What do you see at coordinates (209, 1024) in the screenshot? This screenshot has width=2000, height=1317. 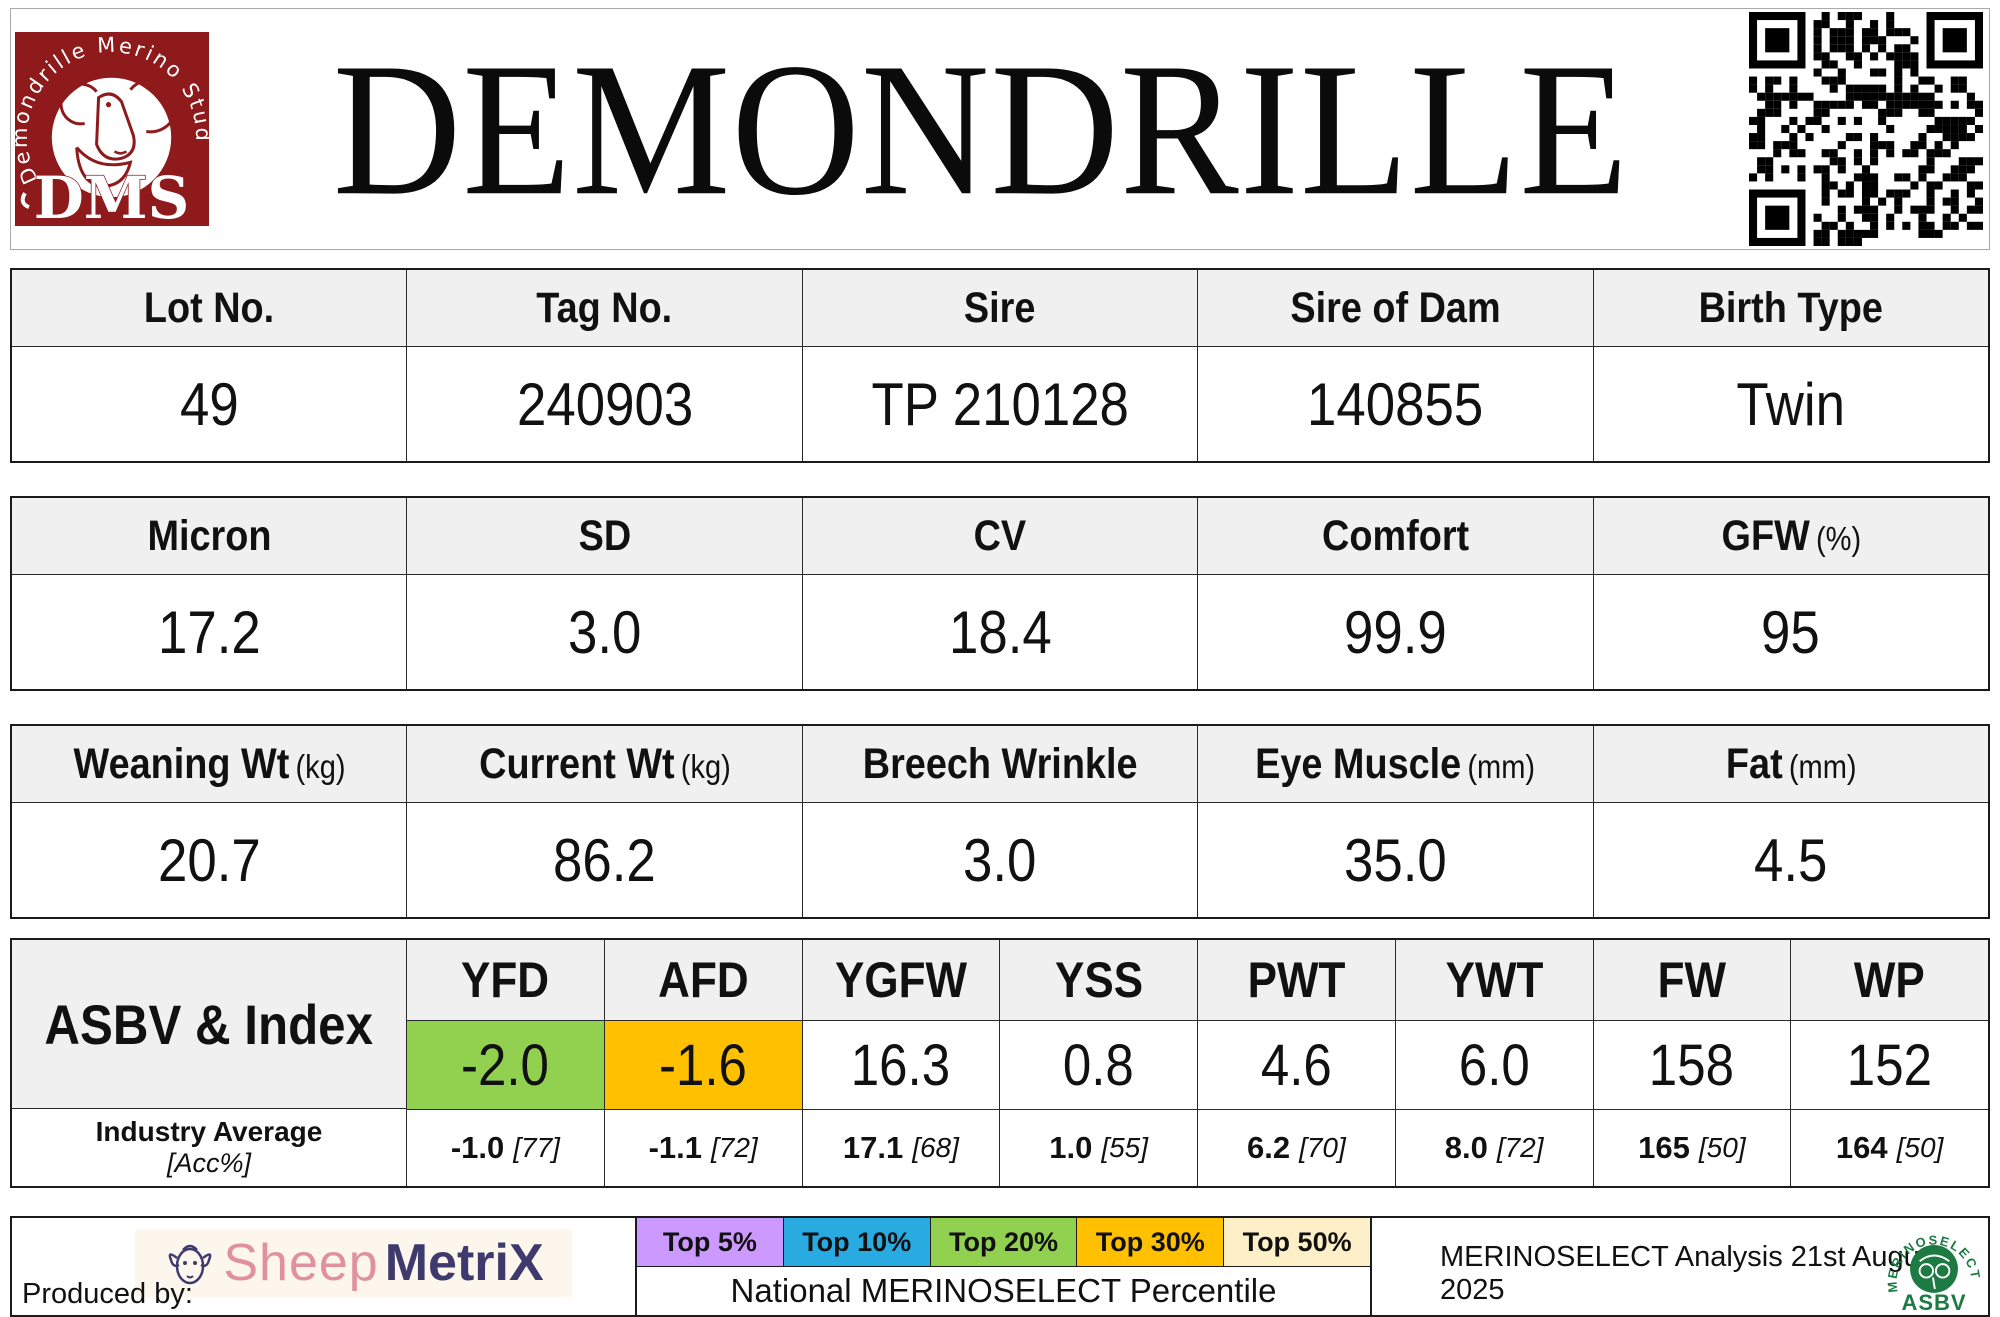 I see `asbv-row-label: ASBV & Index` at bounding box center [209, 1024].